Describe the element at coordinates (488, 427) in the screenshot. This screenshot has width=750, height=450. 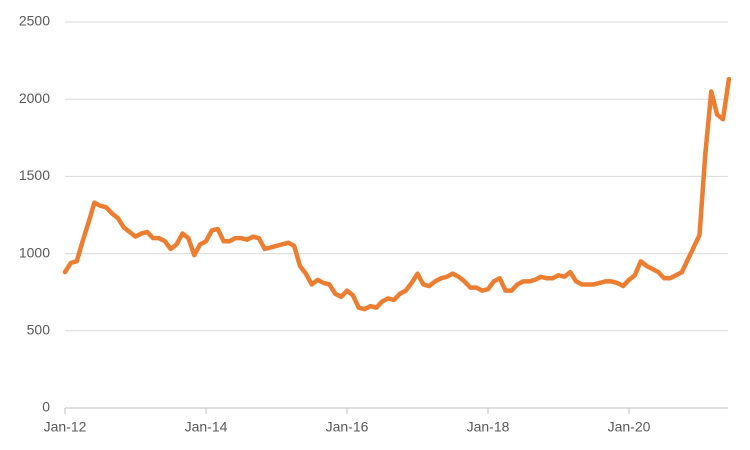
I see `x-tick-label: Jan-18` at that location.